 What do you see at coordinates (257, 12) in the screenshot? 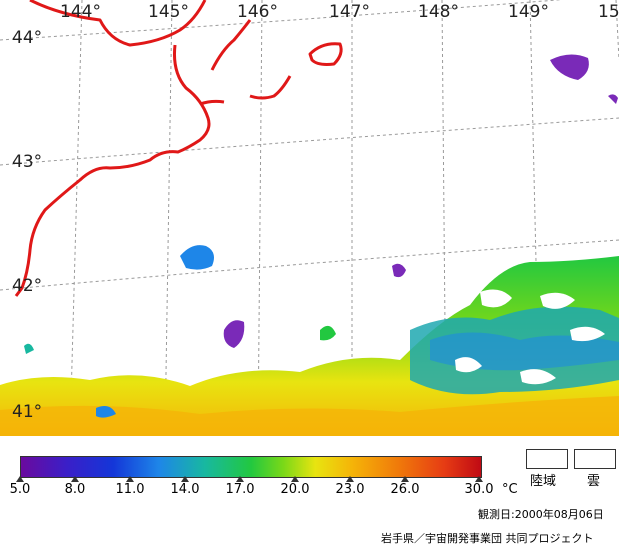
I see `lon-label-146: 146°` at bounding box center [257, 12].